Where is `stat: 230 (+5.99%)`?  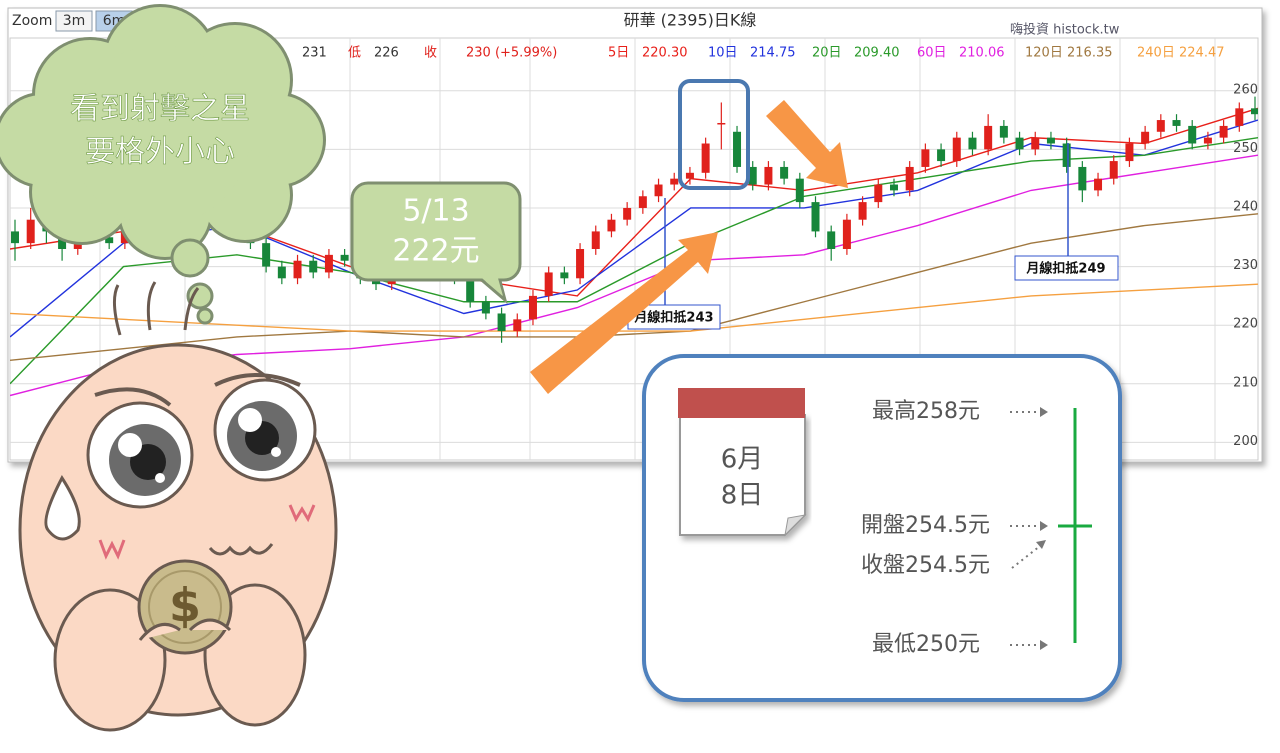
stat: 230 (+5.99%) is located at coordinates (511, 53).